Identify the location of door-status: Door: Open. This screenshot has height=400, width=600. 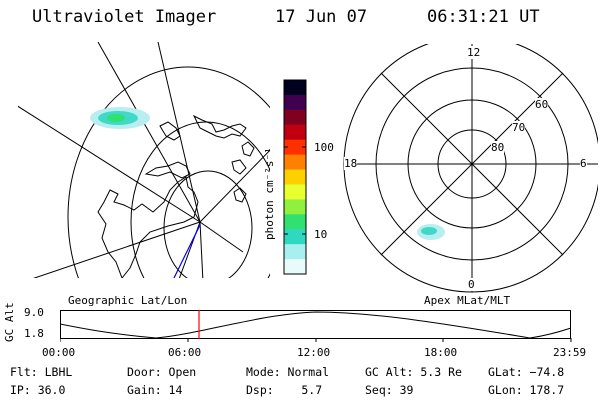
(162, 372).